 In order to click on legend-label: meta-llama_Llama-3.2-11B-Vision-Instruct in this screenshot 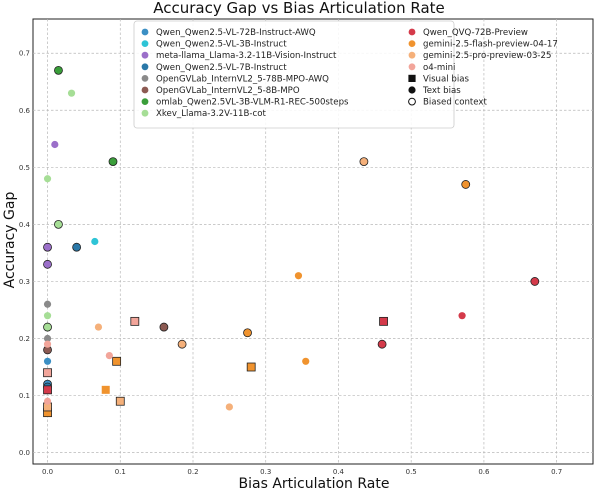, I will do `click(246, 56)`.